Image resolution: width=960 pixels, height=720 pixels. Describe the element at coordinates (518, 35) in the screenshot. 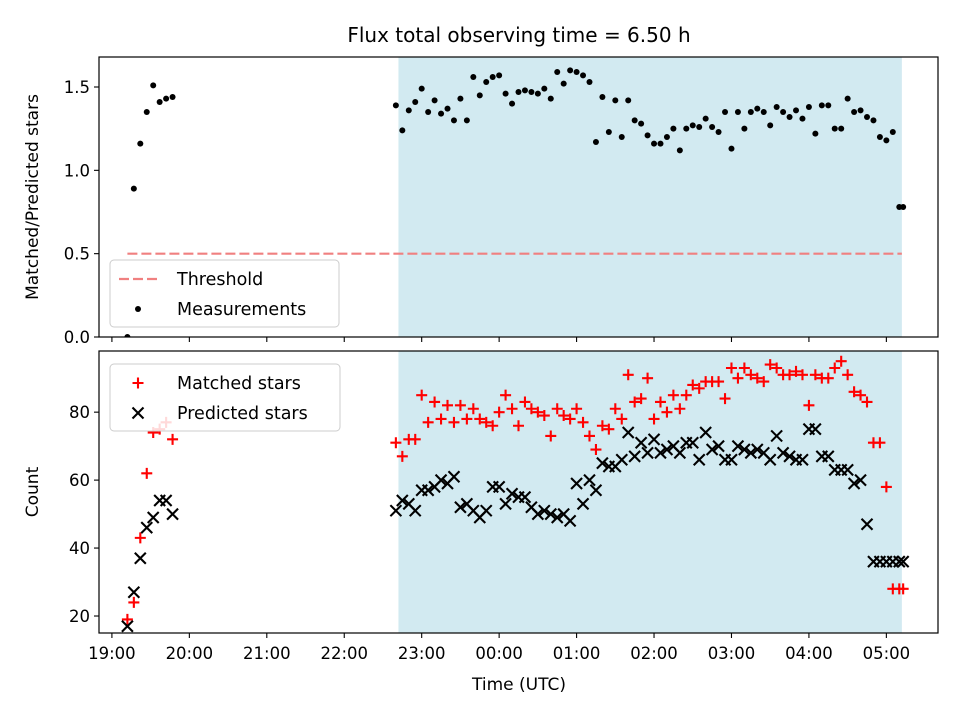

I see `chart-title: Flux total observing time = 6.50 h` at that location.